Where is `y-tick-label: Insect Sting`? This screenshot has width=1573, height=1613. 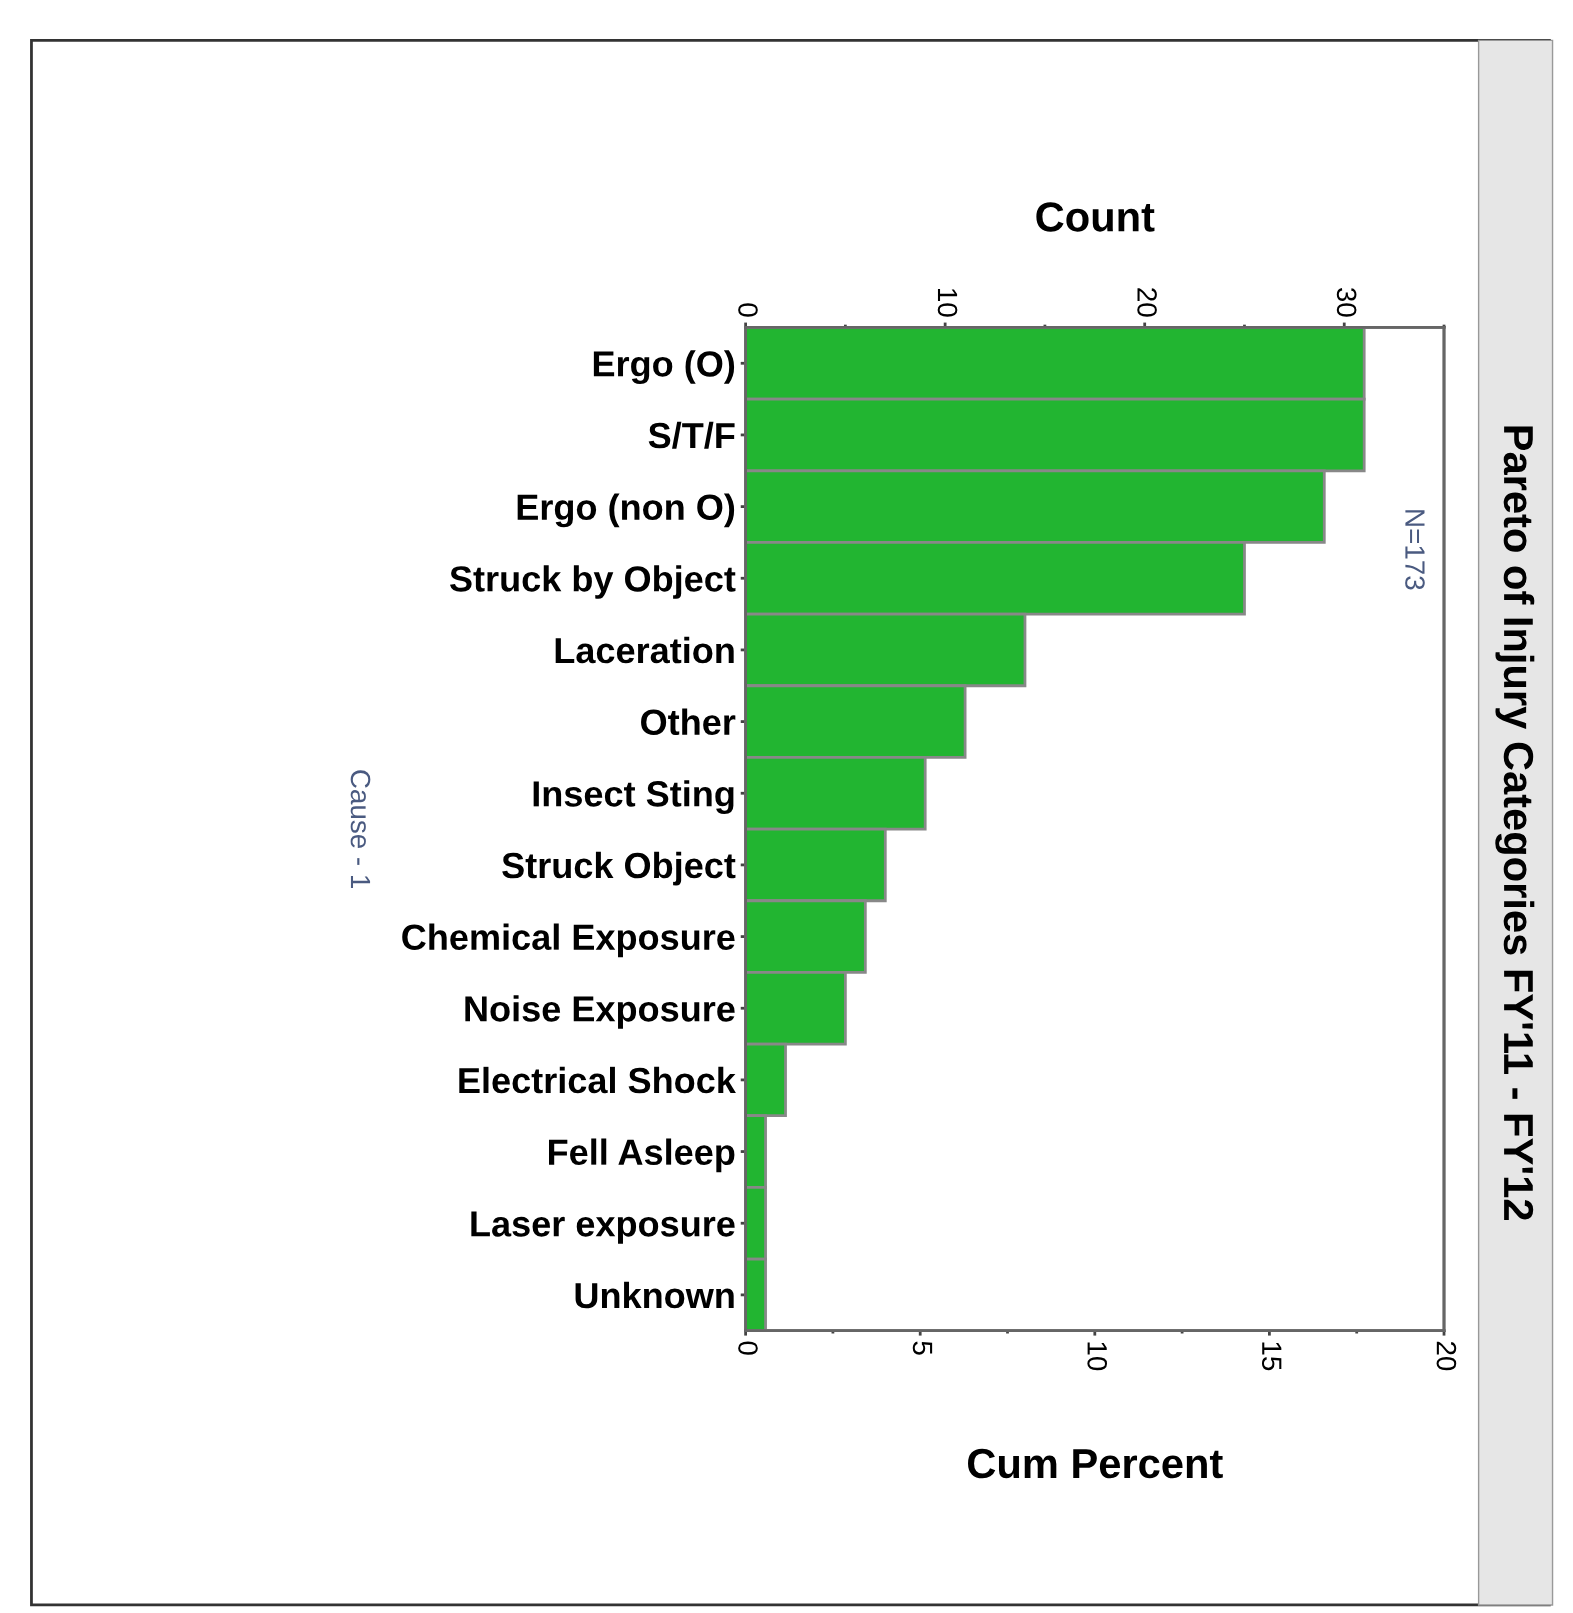 y-tick-label: Insect Sting is located at coordinates (633, 797).